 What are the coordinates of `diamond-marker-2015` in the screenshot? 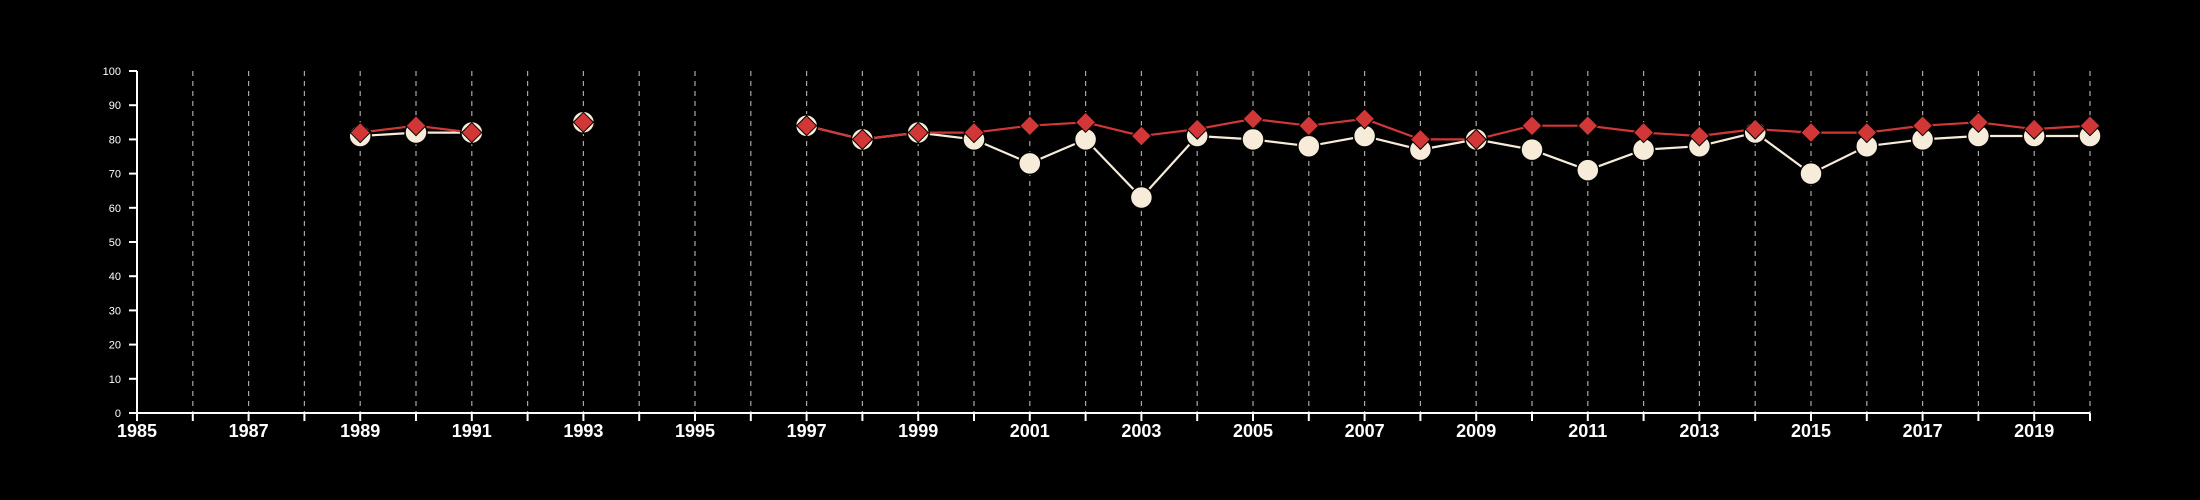 It's located at (1811, 132).